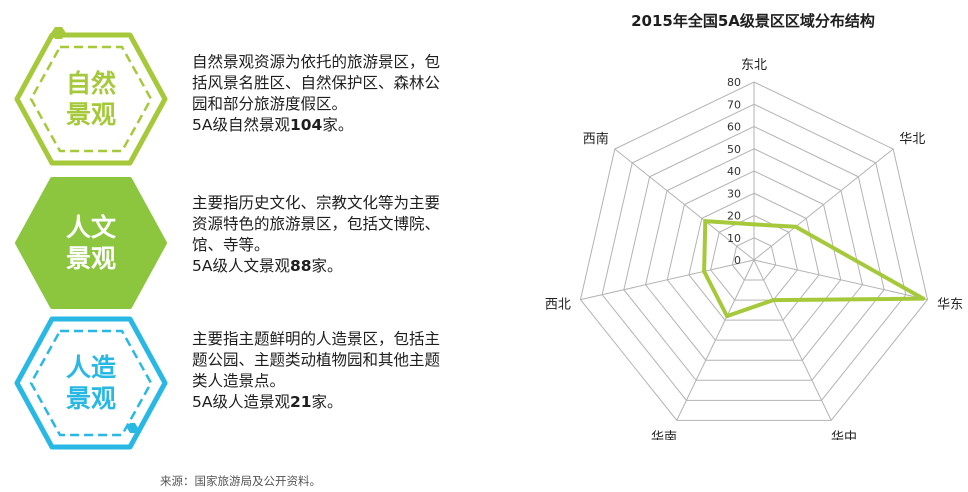  Describe the element at coordinates (306, 125) in the screenshot. I see `natural-count-value: 104` at that location.